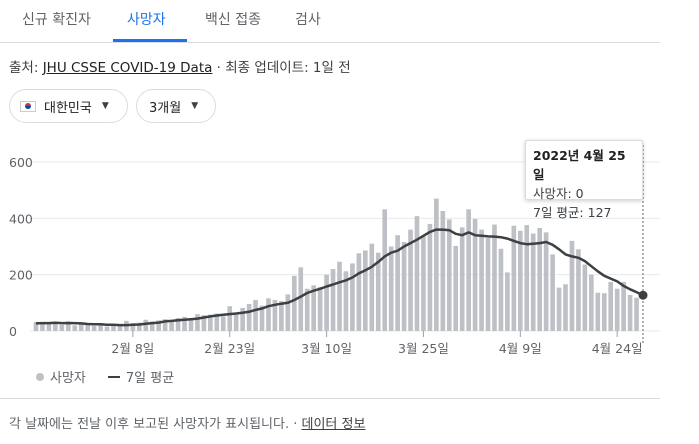 The image size is (699, 444). I want to click on tooltip-average: 7일 평균: 127, so click(572, 212).